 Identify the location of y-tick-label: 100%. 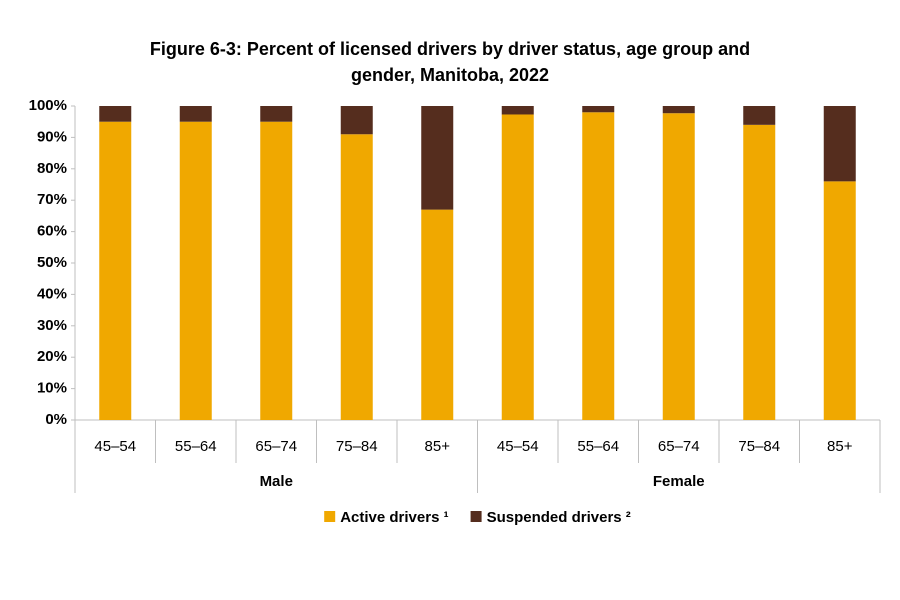
(48, 105).